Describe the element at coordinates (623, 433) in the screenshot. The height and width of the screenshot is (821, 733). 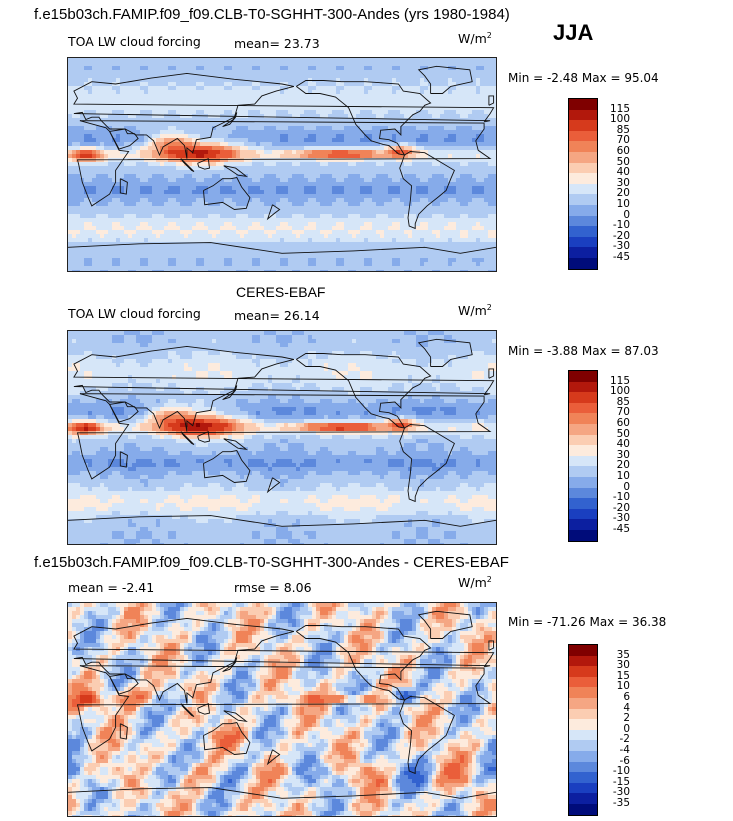
I see `colorbar-label: 50` at that location.